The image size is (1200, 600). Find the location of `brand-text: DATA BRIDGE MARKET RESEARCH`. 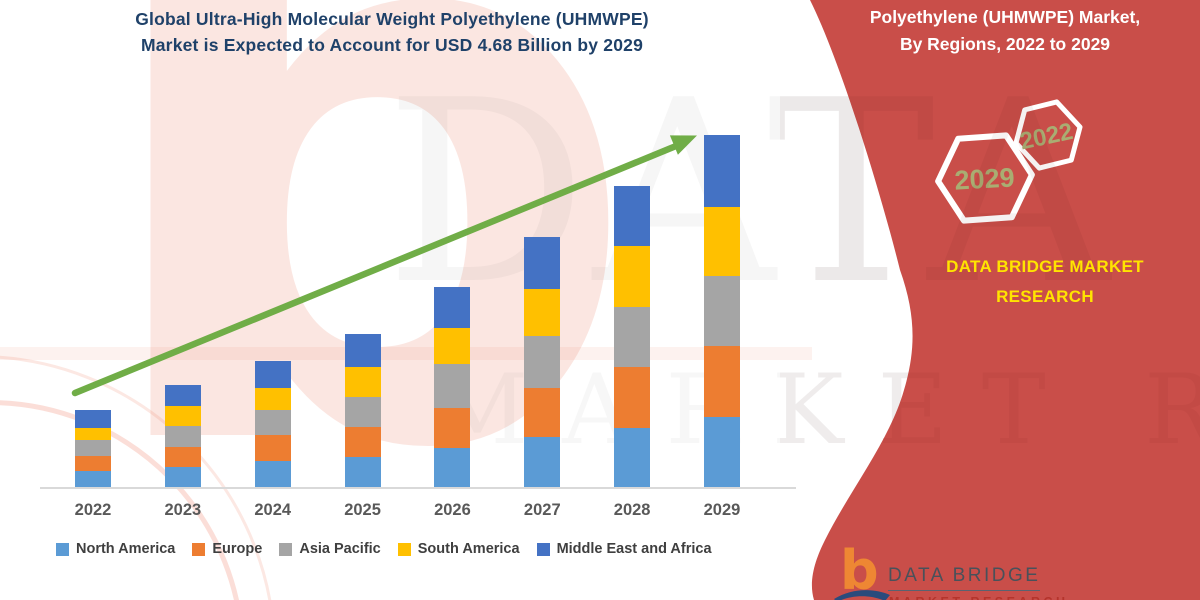

brand-text: DATA BRIDGE MARKET RESEARCH is located at coordinates (1040, 282).